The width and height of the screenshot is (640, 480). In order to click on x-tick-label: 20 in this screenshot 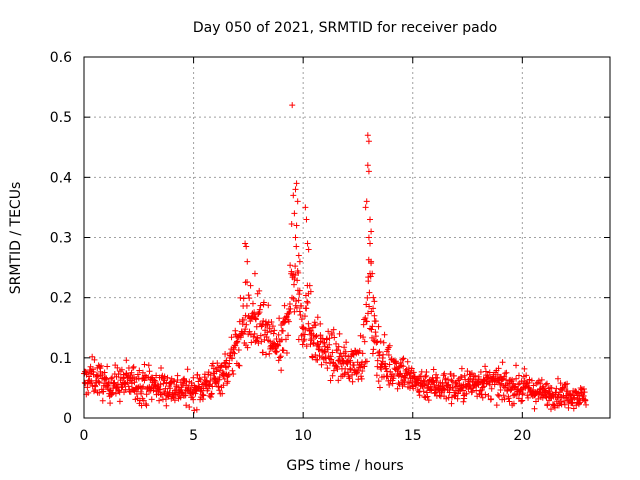, I will do `click(522, 436)`.